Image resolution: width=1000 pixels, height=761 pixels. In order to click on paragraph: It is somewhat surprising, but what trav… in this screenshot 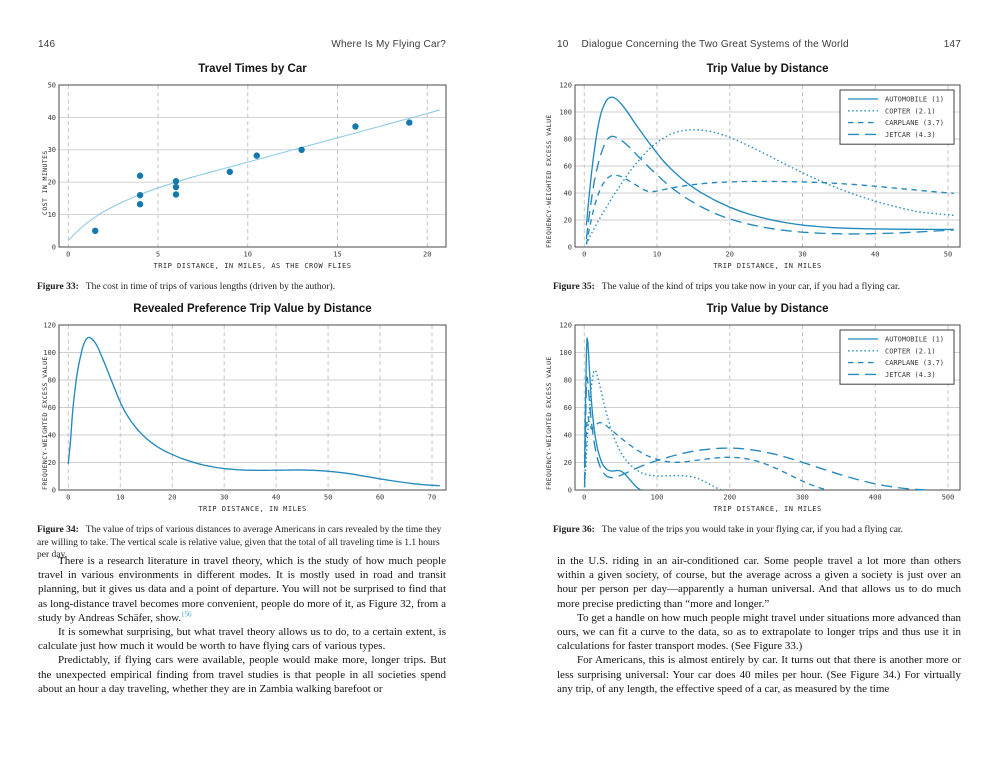, I will do `click(242, 639)`.